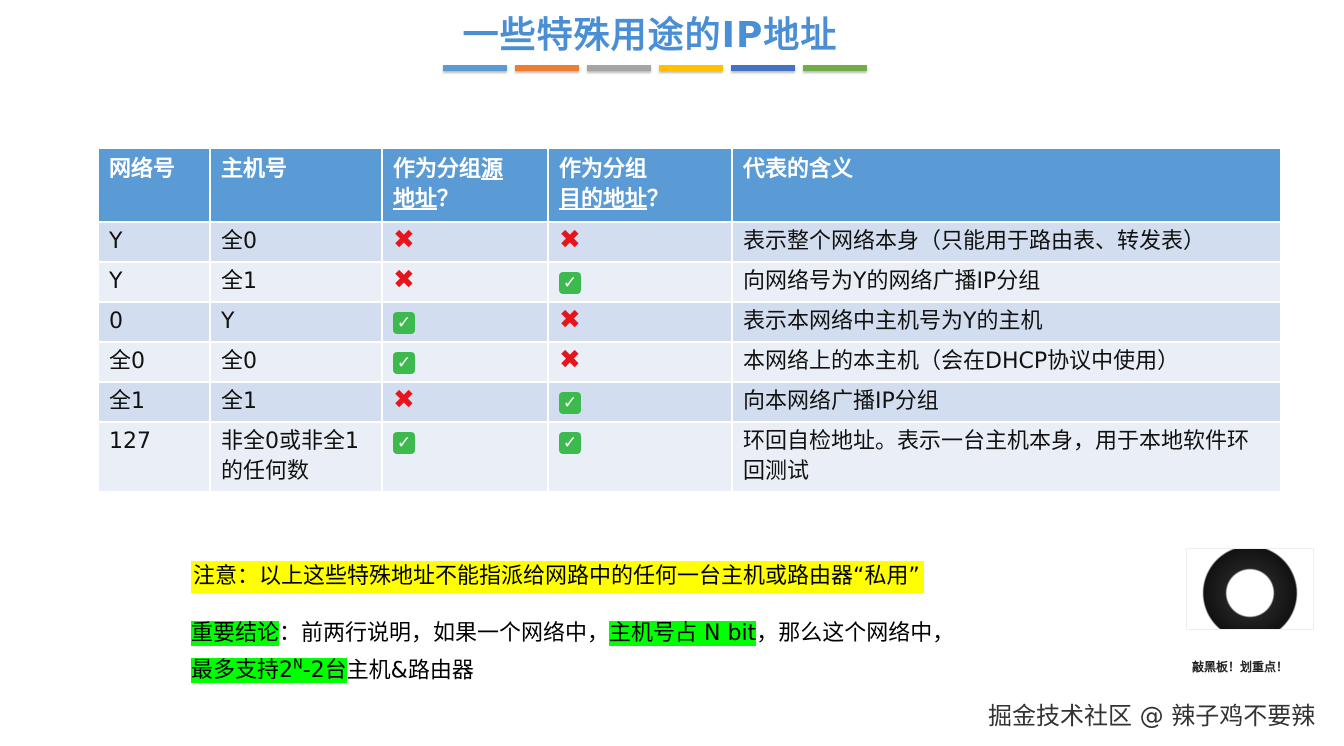 Image resolution: width=1344 pixels, height=746 pixels. What do you see at coordinates (1006, 185) in the screenshot?
I see `header-meaning: 代表的含义` at bounding box center [1006, 185].